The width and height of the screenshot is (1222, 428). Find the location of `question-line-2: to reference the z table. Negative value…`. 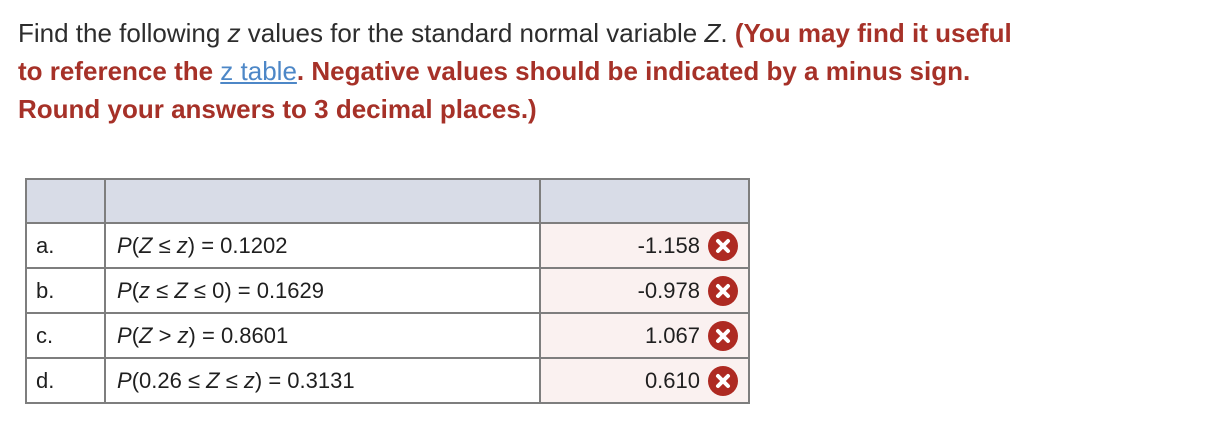

question-line-2: to reference the z table. Negative value… is located at coordinates (616, 71).